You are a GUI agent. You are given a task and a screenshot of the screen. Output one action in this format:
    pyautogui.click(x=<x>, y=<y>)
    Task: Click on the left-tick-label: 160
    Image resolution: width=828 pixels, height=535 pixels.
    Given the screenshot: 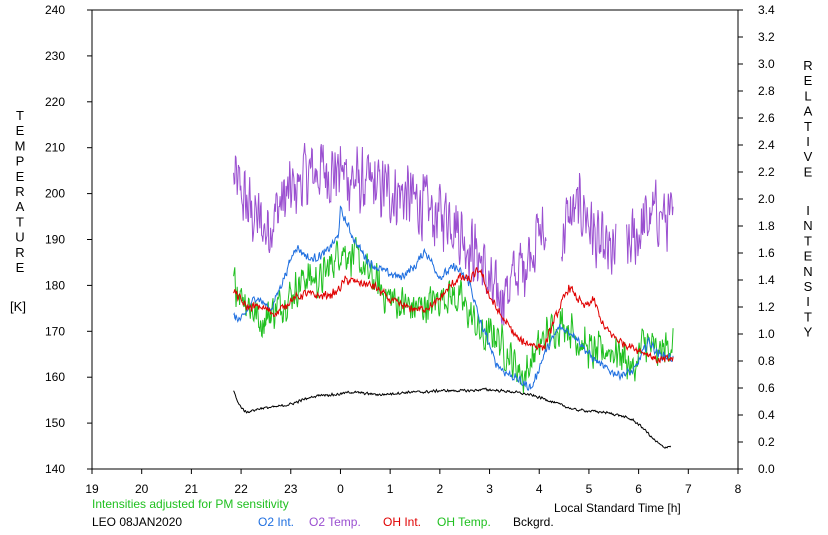 What is the action you would take?
    pyautogui.click(x=55, y=377)
    